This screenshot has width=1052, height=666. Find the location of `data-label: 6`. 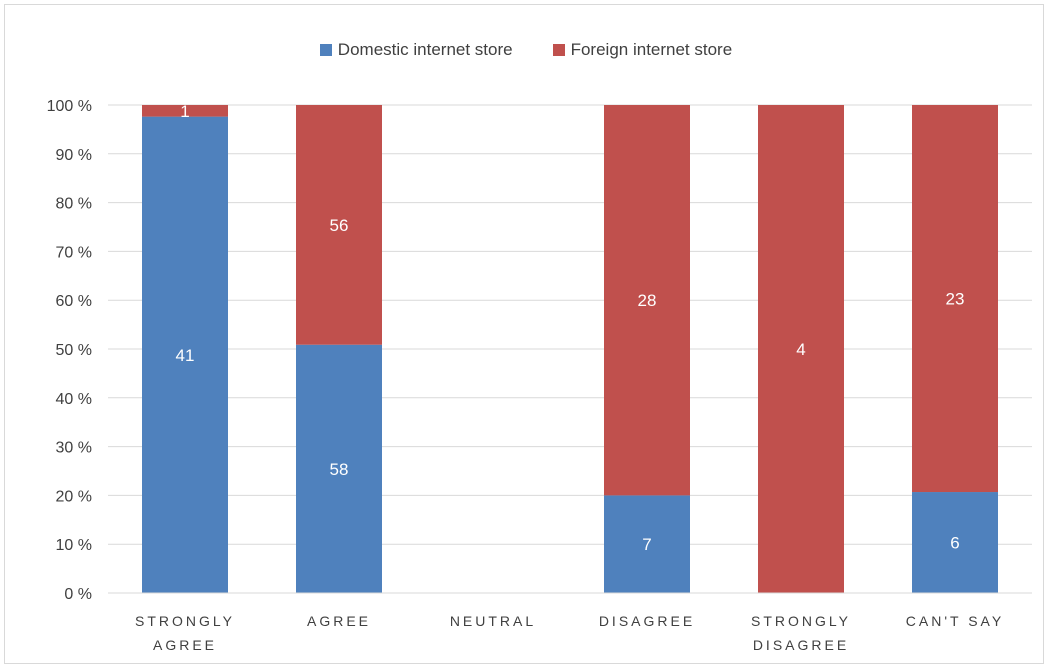

data-label: 6 is located at coordinates (954, 543).